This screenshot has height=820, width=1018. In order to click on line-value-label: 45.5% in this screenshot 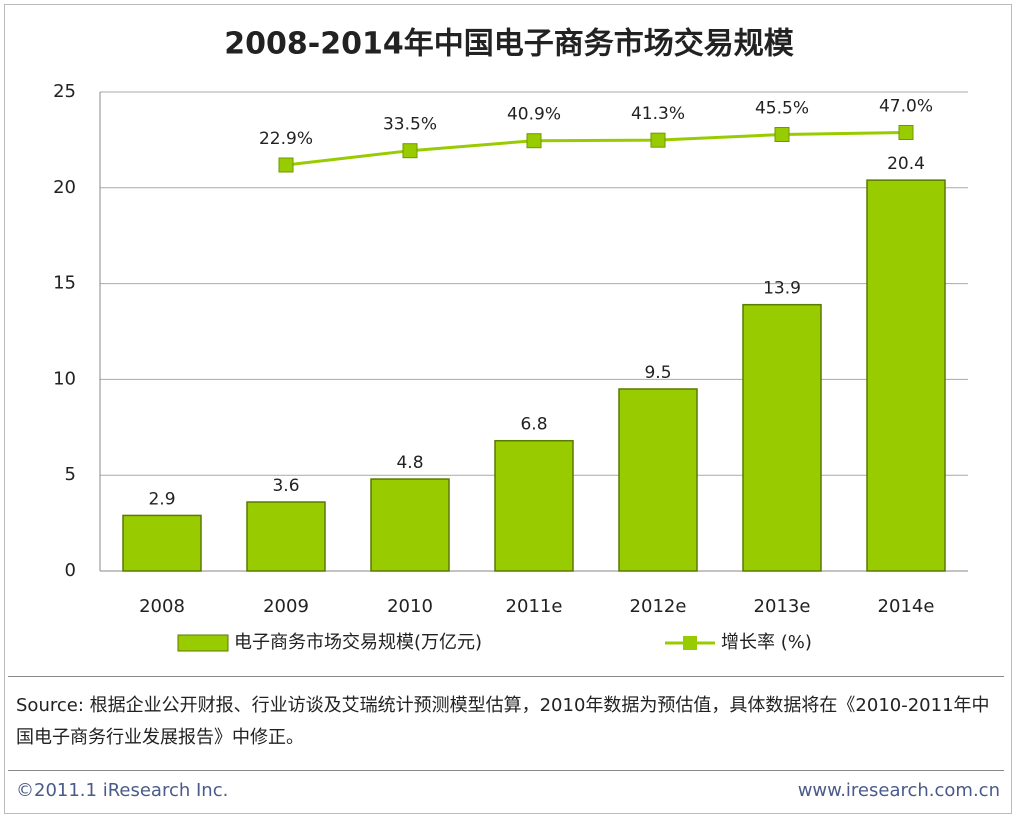, I will do `click(782, 109)`.